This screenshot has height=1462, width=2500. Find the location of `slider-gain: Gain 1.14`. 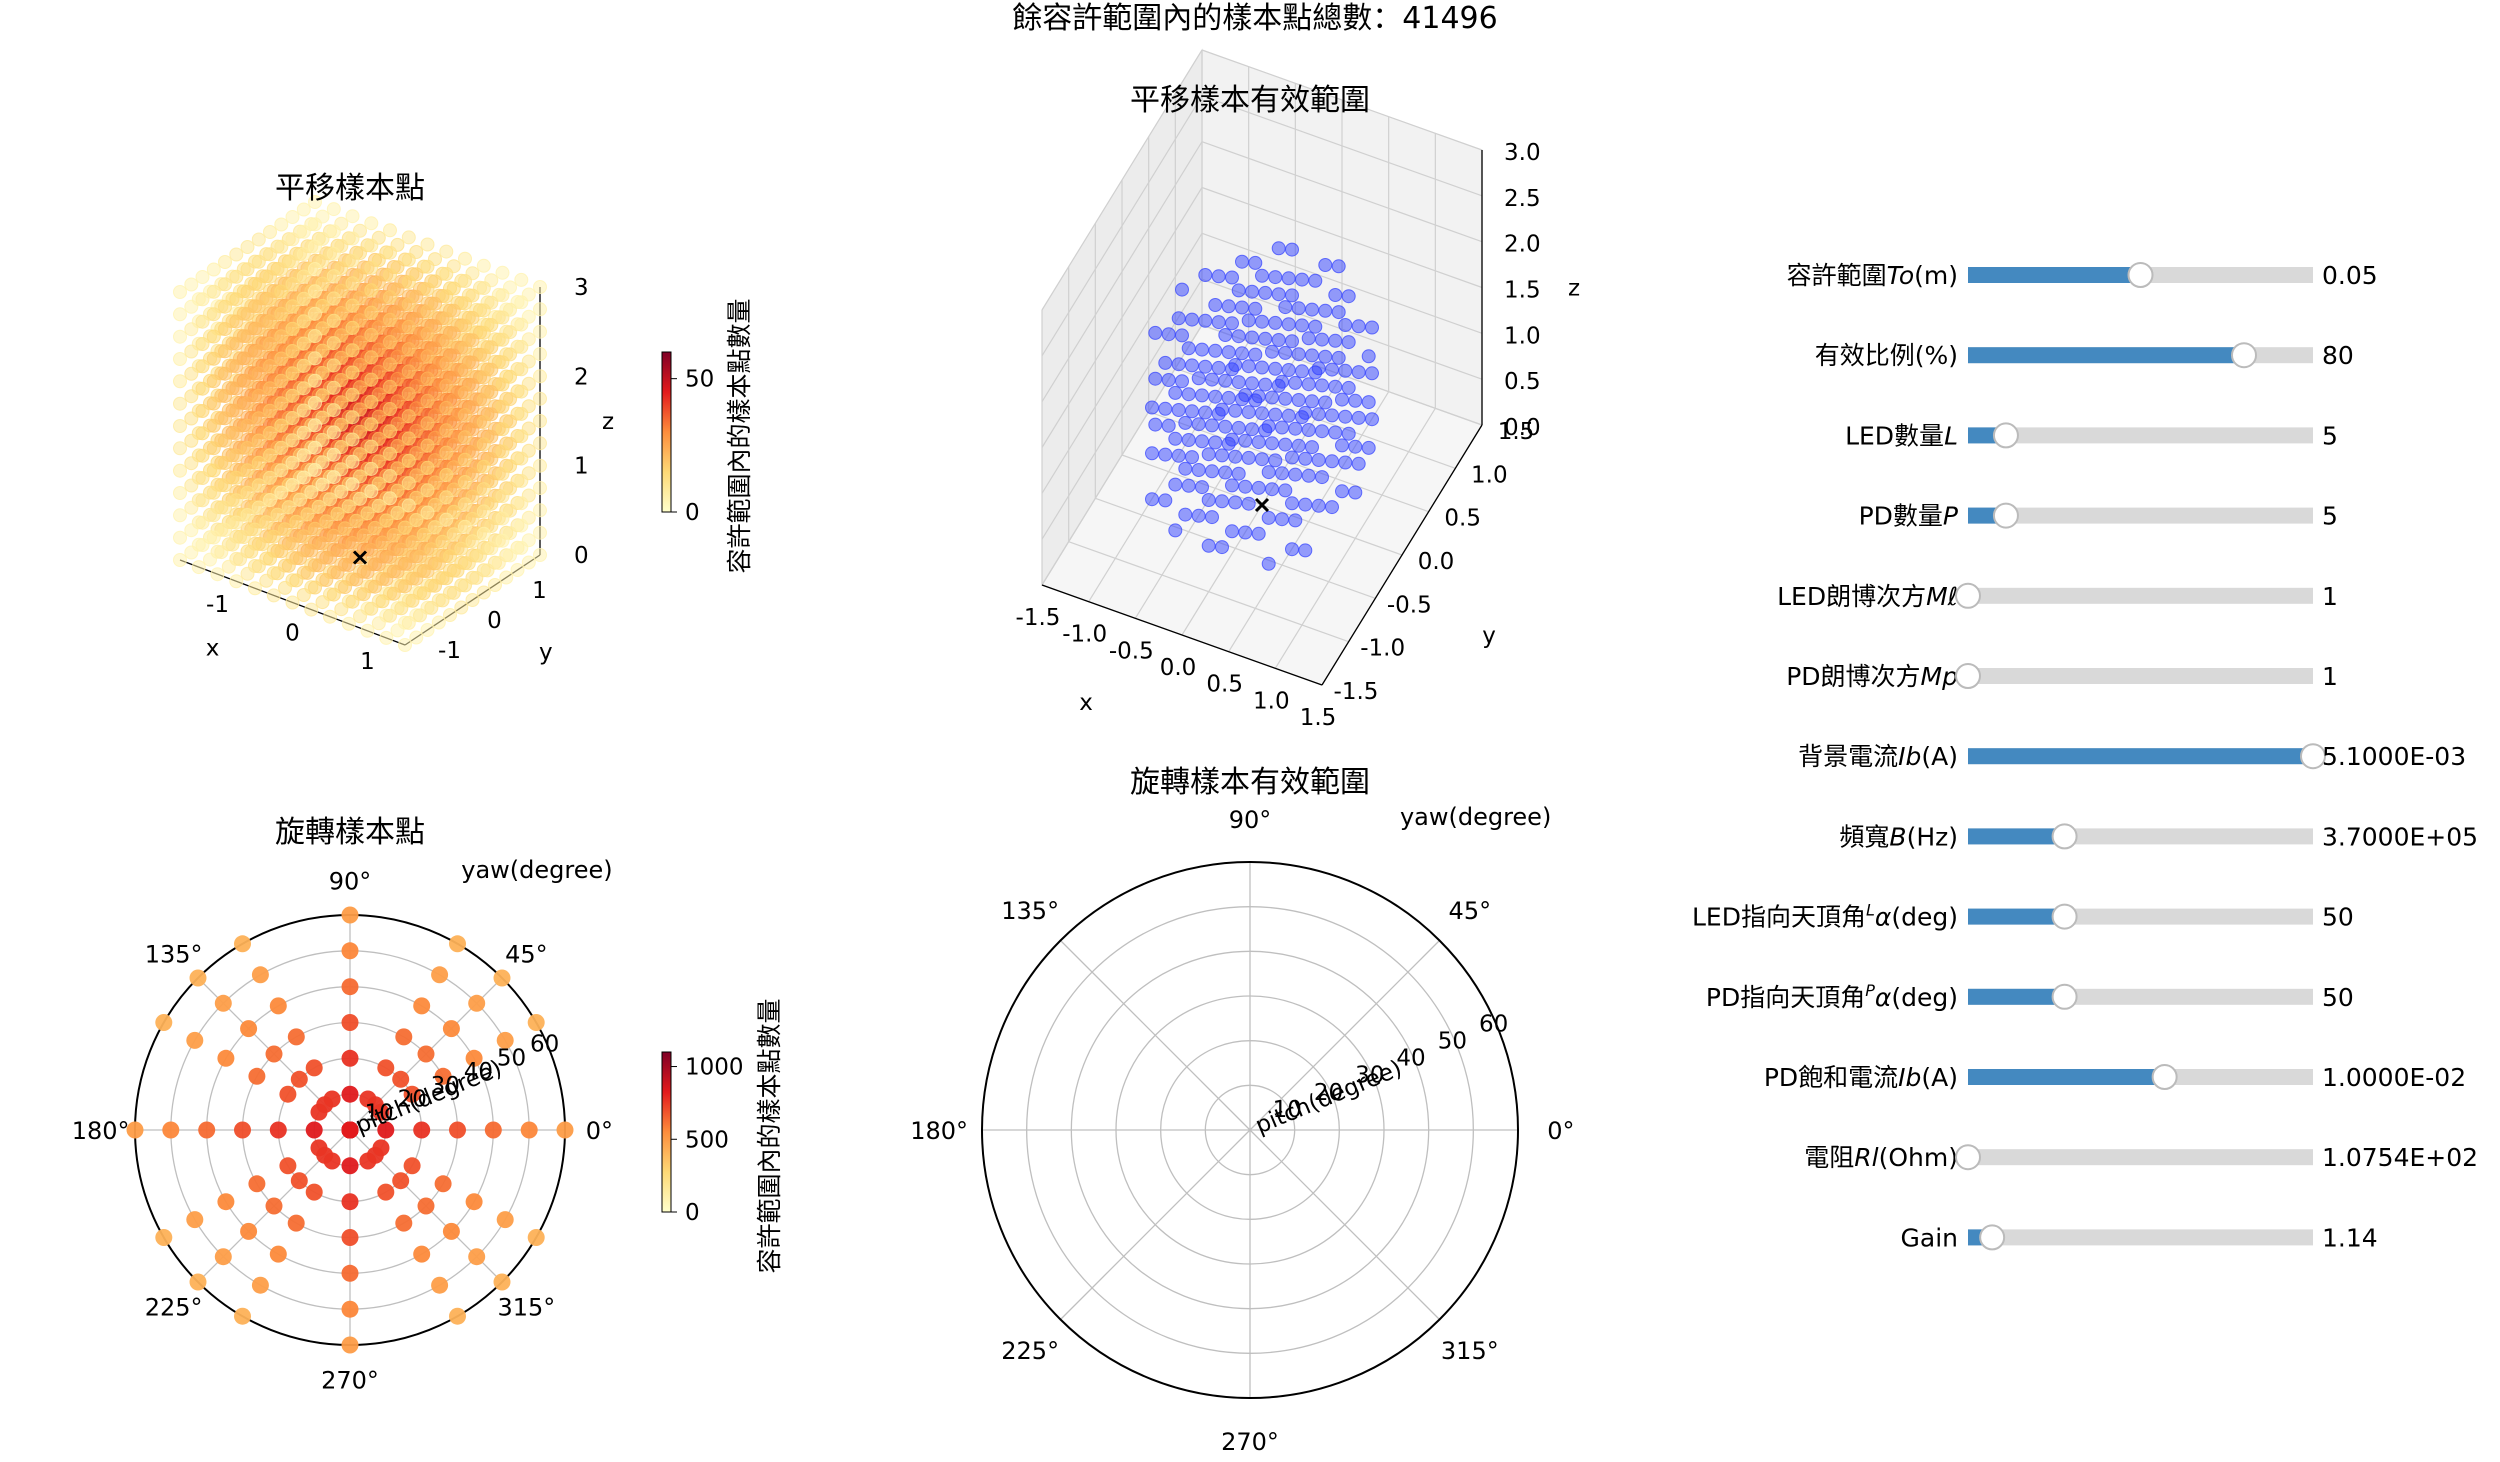

slider-gain: Gain 1.14 is located at coordinates (2139, 1237).